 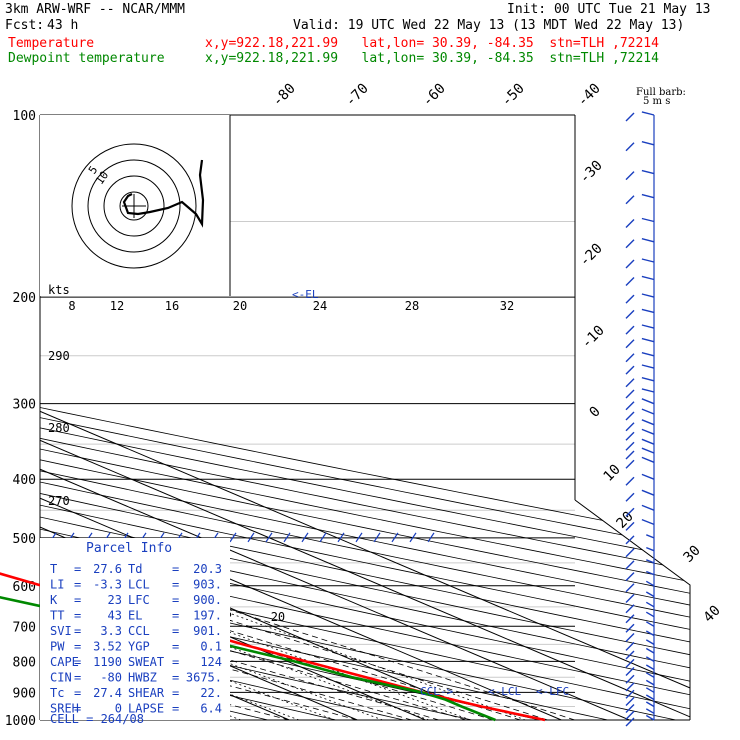 I want to click on pressure-tick-label: 400, so click(x=24, y=480).